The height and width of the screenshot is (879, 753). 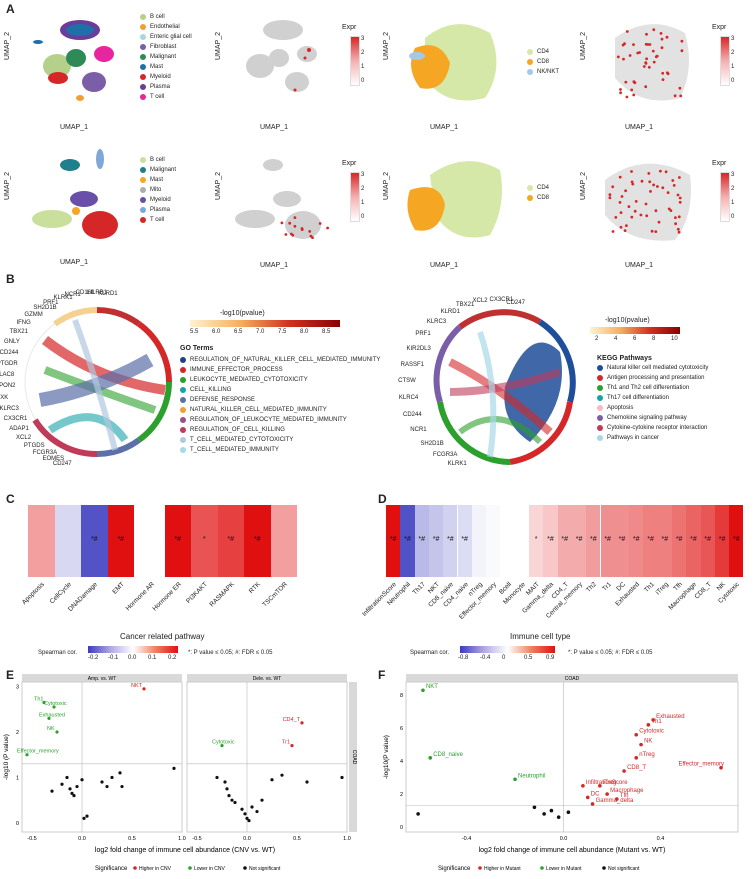 I want to click on go-gene-label: SH2D1B, so click(x=45, y=308).